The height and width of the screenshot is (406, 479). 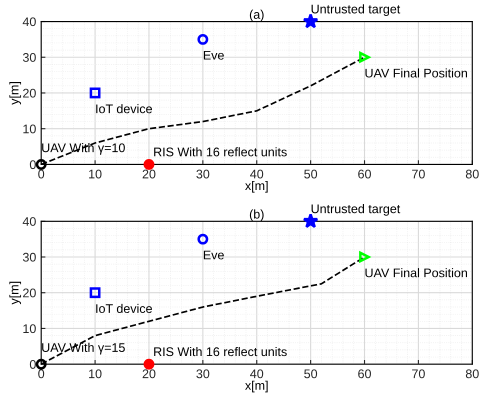 I want to click on chart-title: (b), so click(x=257, y=215).